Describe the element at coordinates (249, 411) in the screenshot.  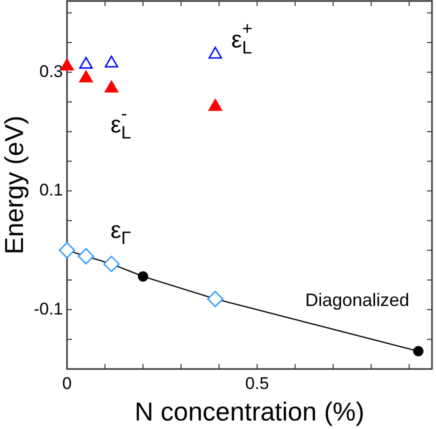
I see `x-axis-title: N concentration (%)` at that location.